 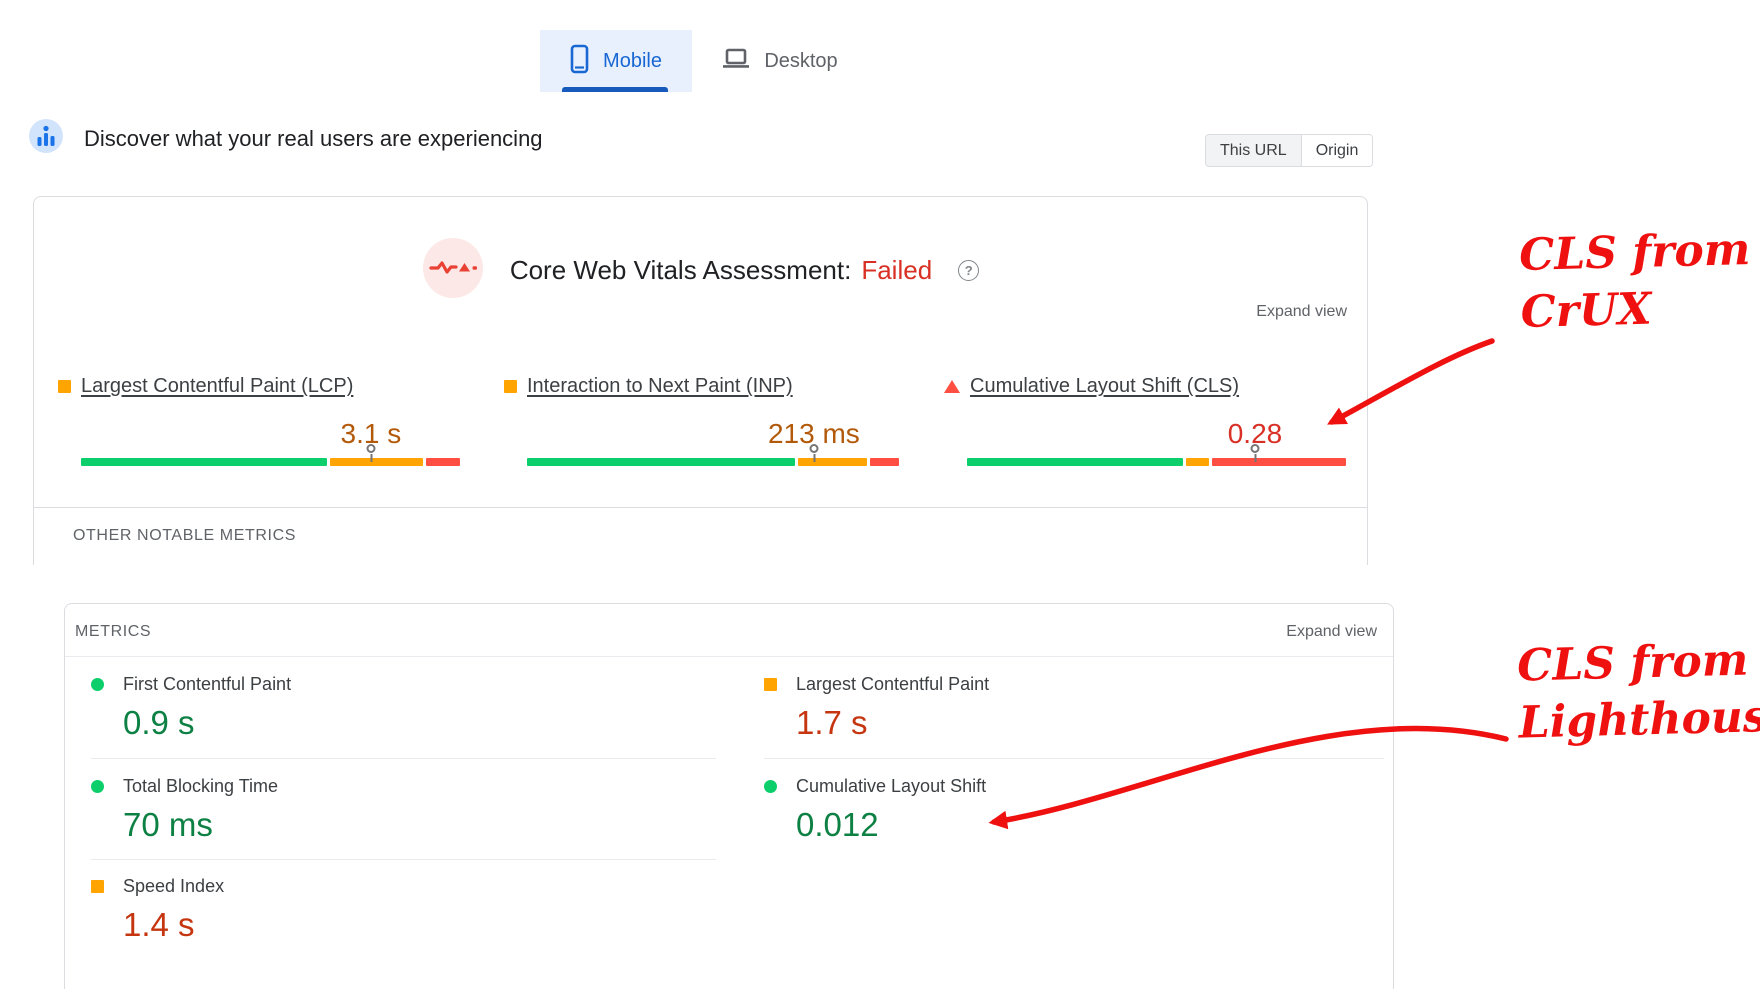 I want to click on desktop-laptop-icon, so click(x=736, y=61).